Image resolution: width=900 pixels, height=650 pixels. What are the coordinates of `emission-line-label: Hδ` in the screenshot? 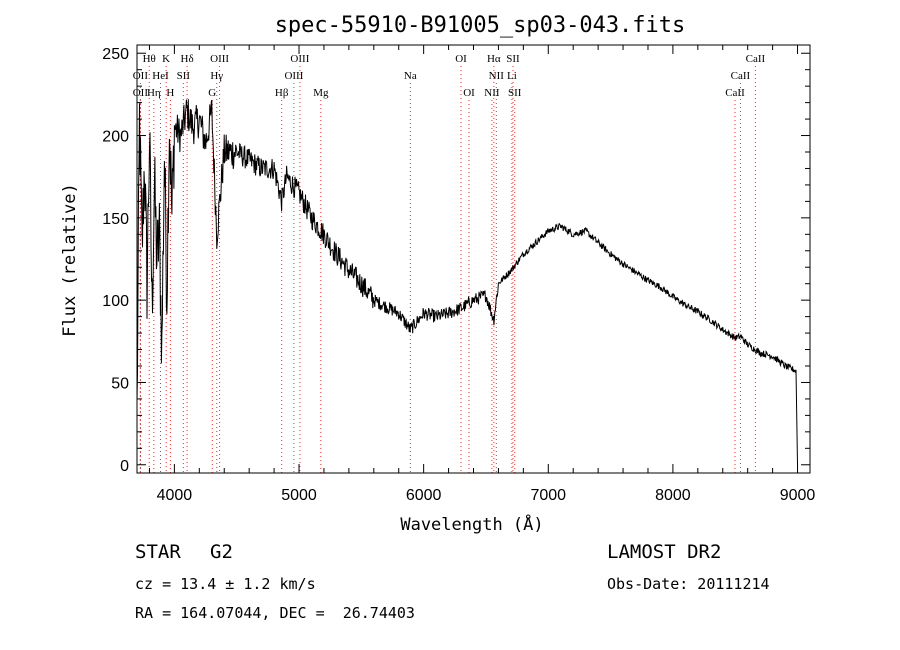 It's located at (187, 59).